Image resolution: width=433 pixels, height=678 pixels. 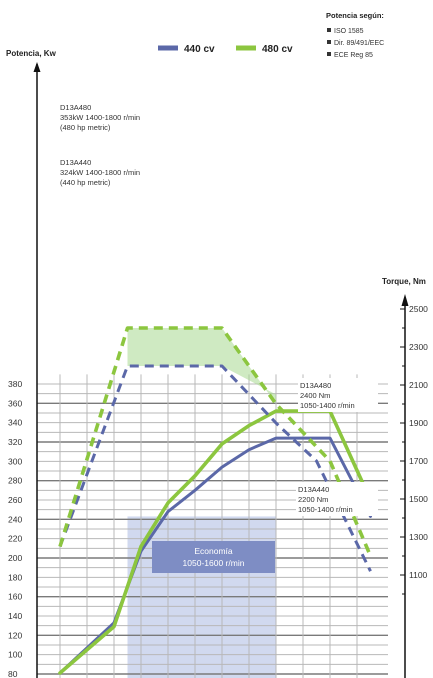 I want to click on y-tick-label: 340, so click(x=15, y=423).